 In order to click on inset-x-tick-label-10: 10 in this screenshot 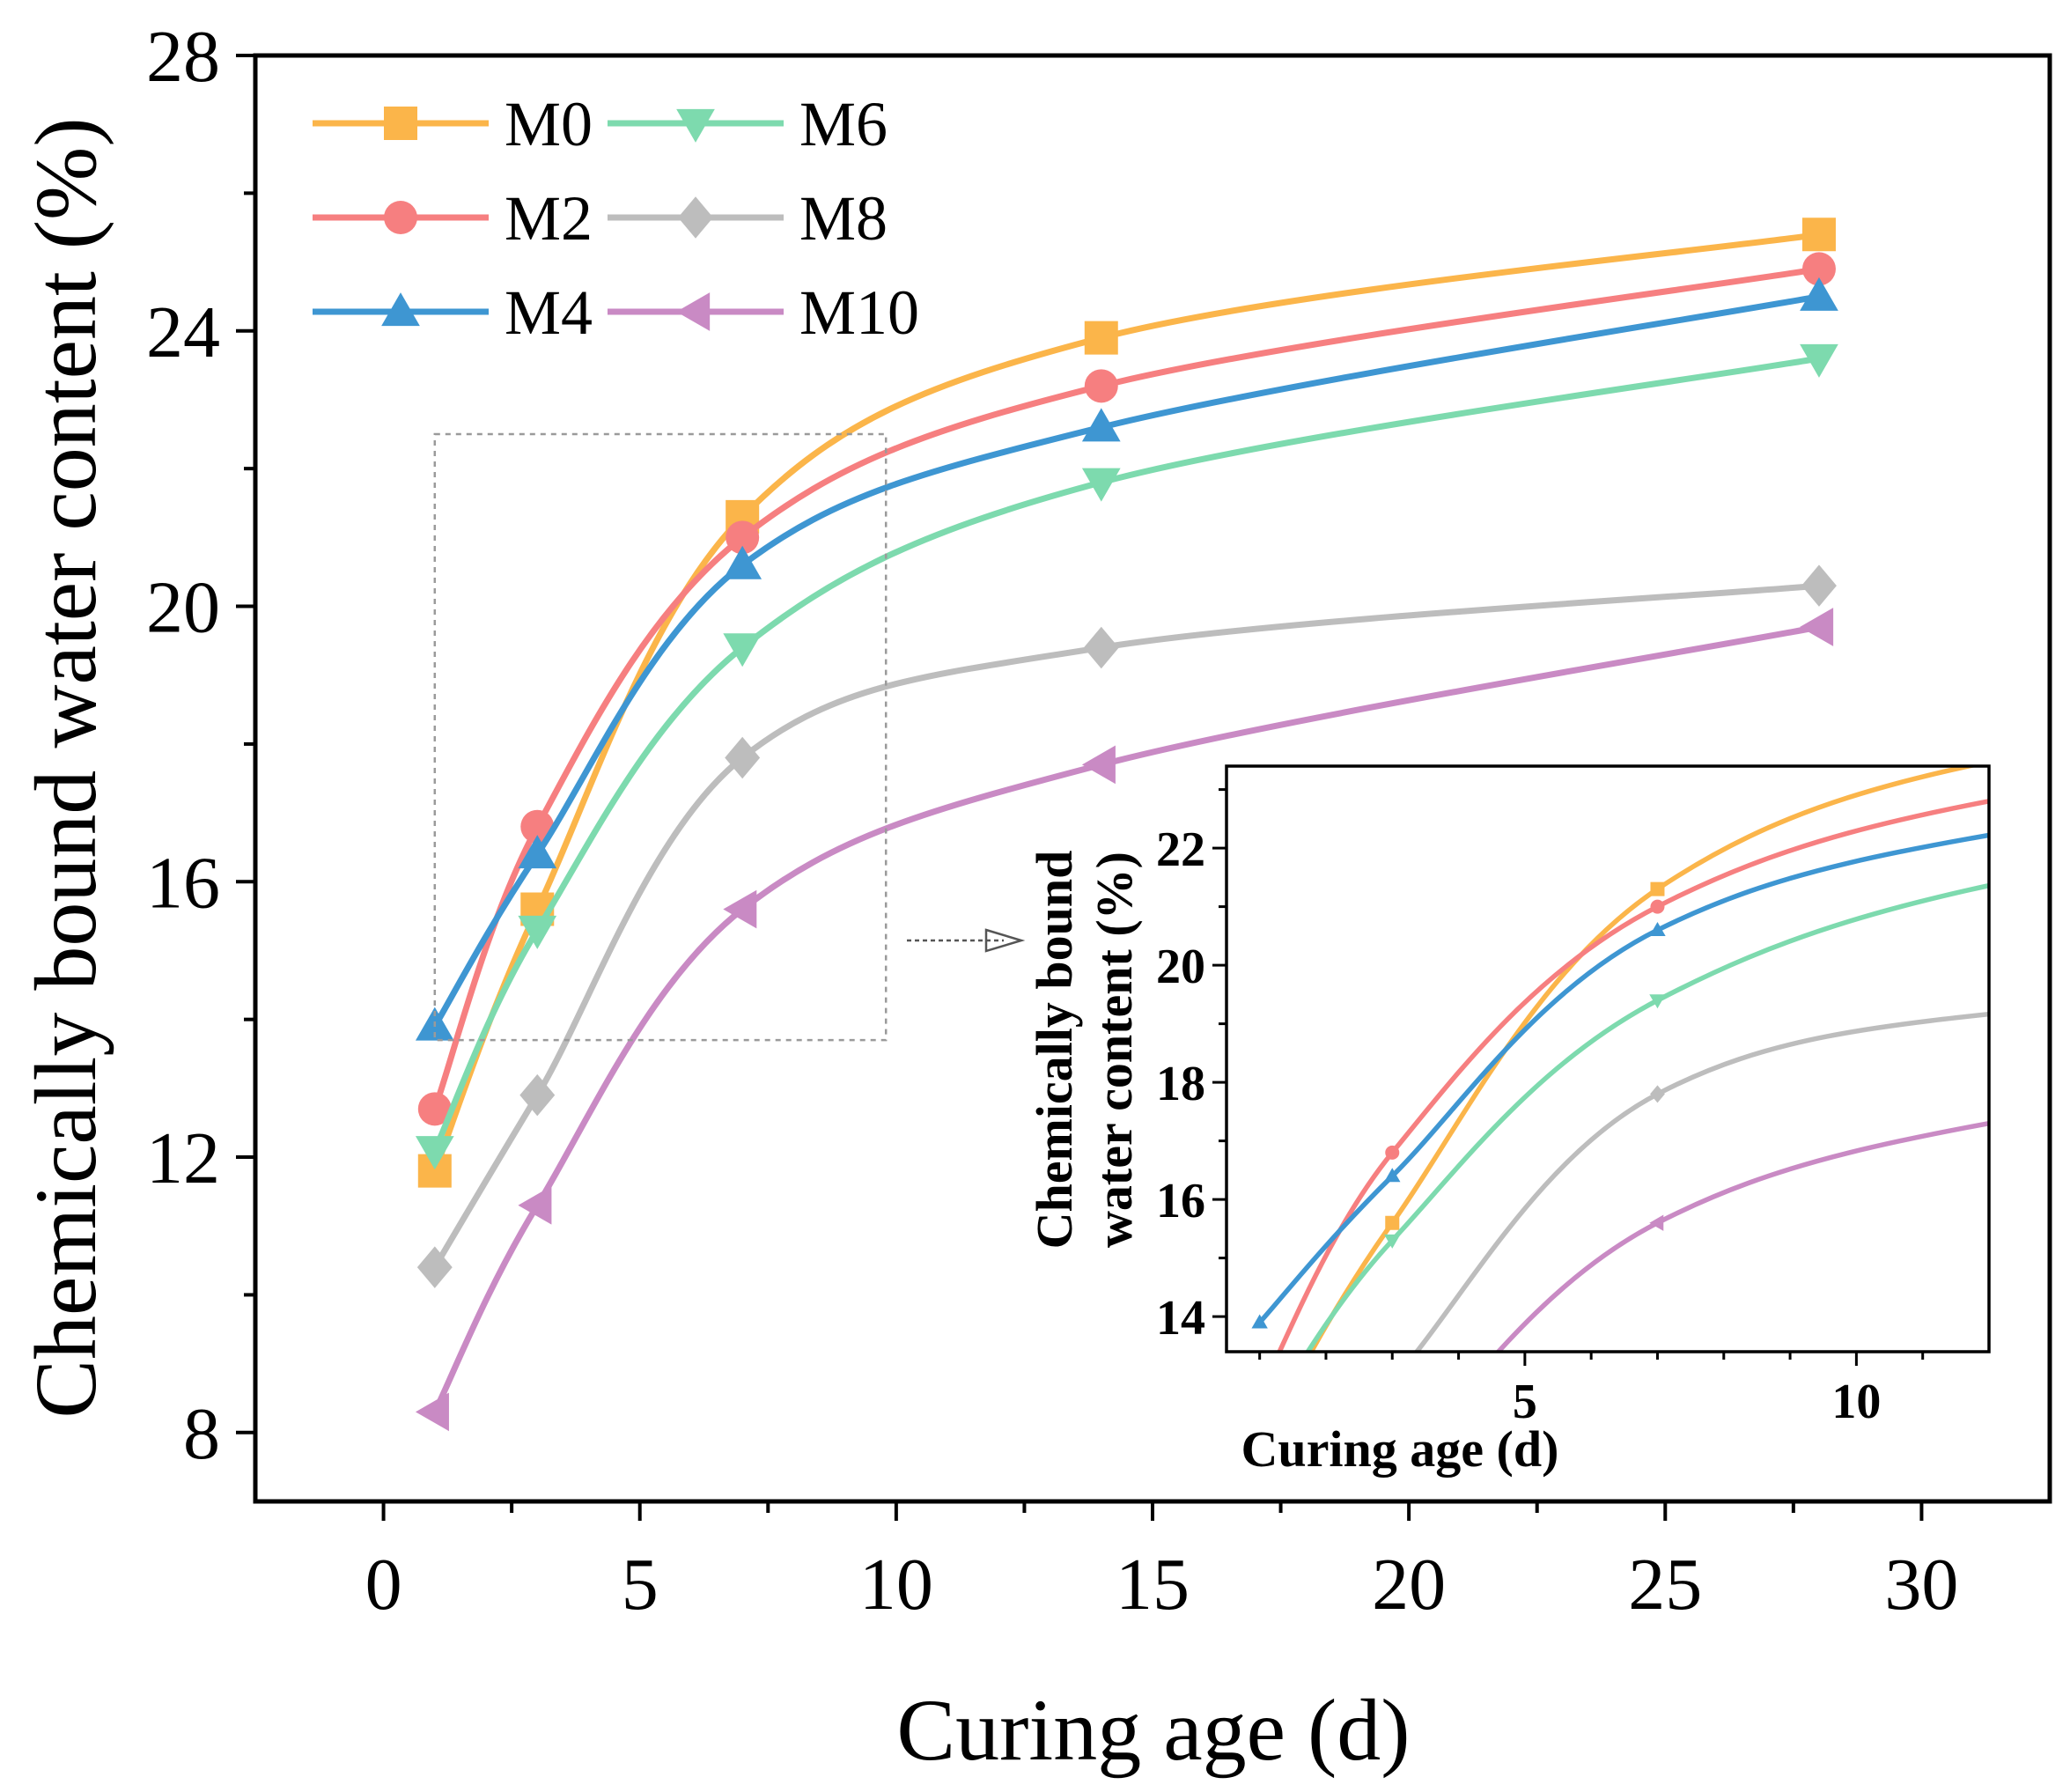, I will do `click(1856, 1402)`.